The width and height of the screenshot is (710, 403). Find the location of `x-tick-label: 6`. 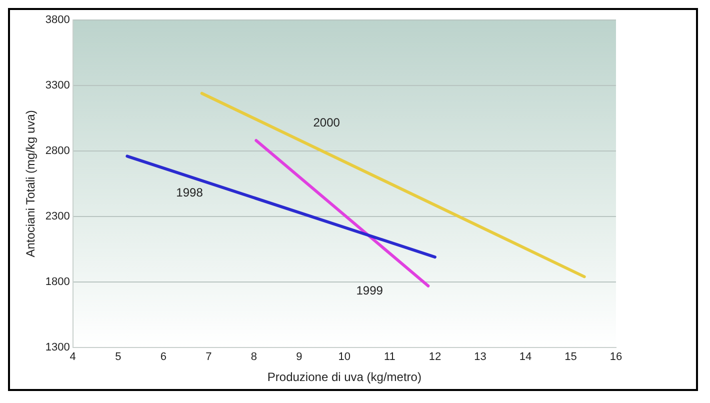

x-tick-label: 6 is located at coordinates (163, 357).